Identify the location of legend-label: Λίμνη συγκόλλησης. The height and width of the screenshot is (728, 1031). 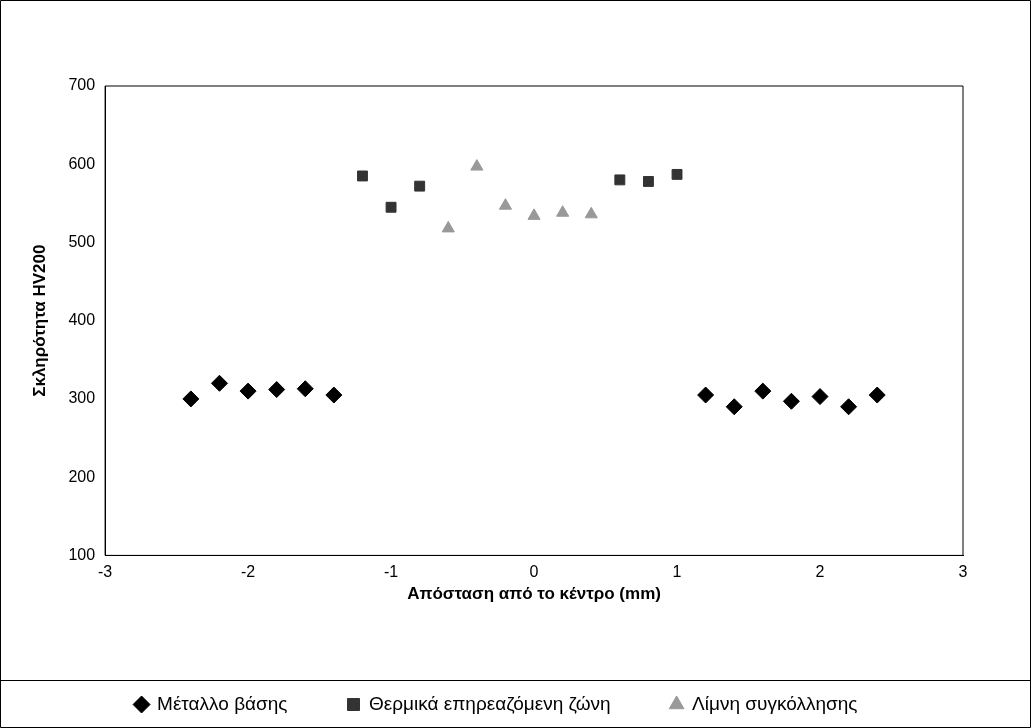
(775, 703).